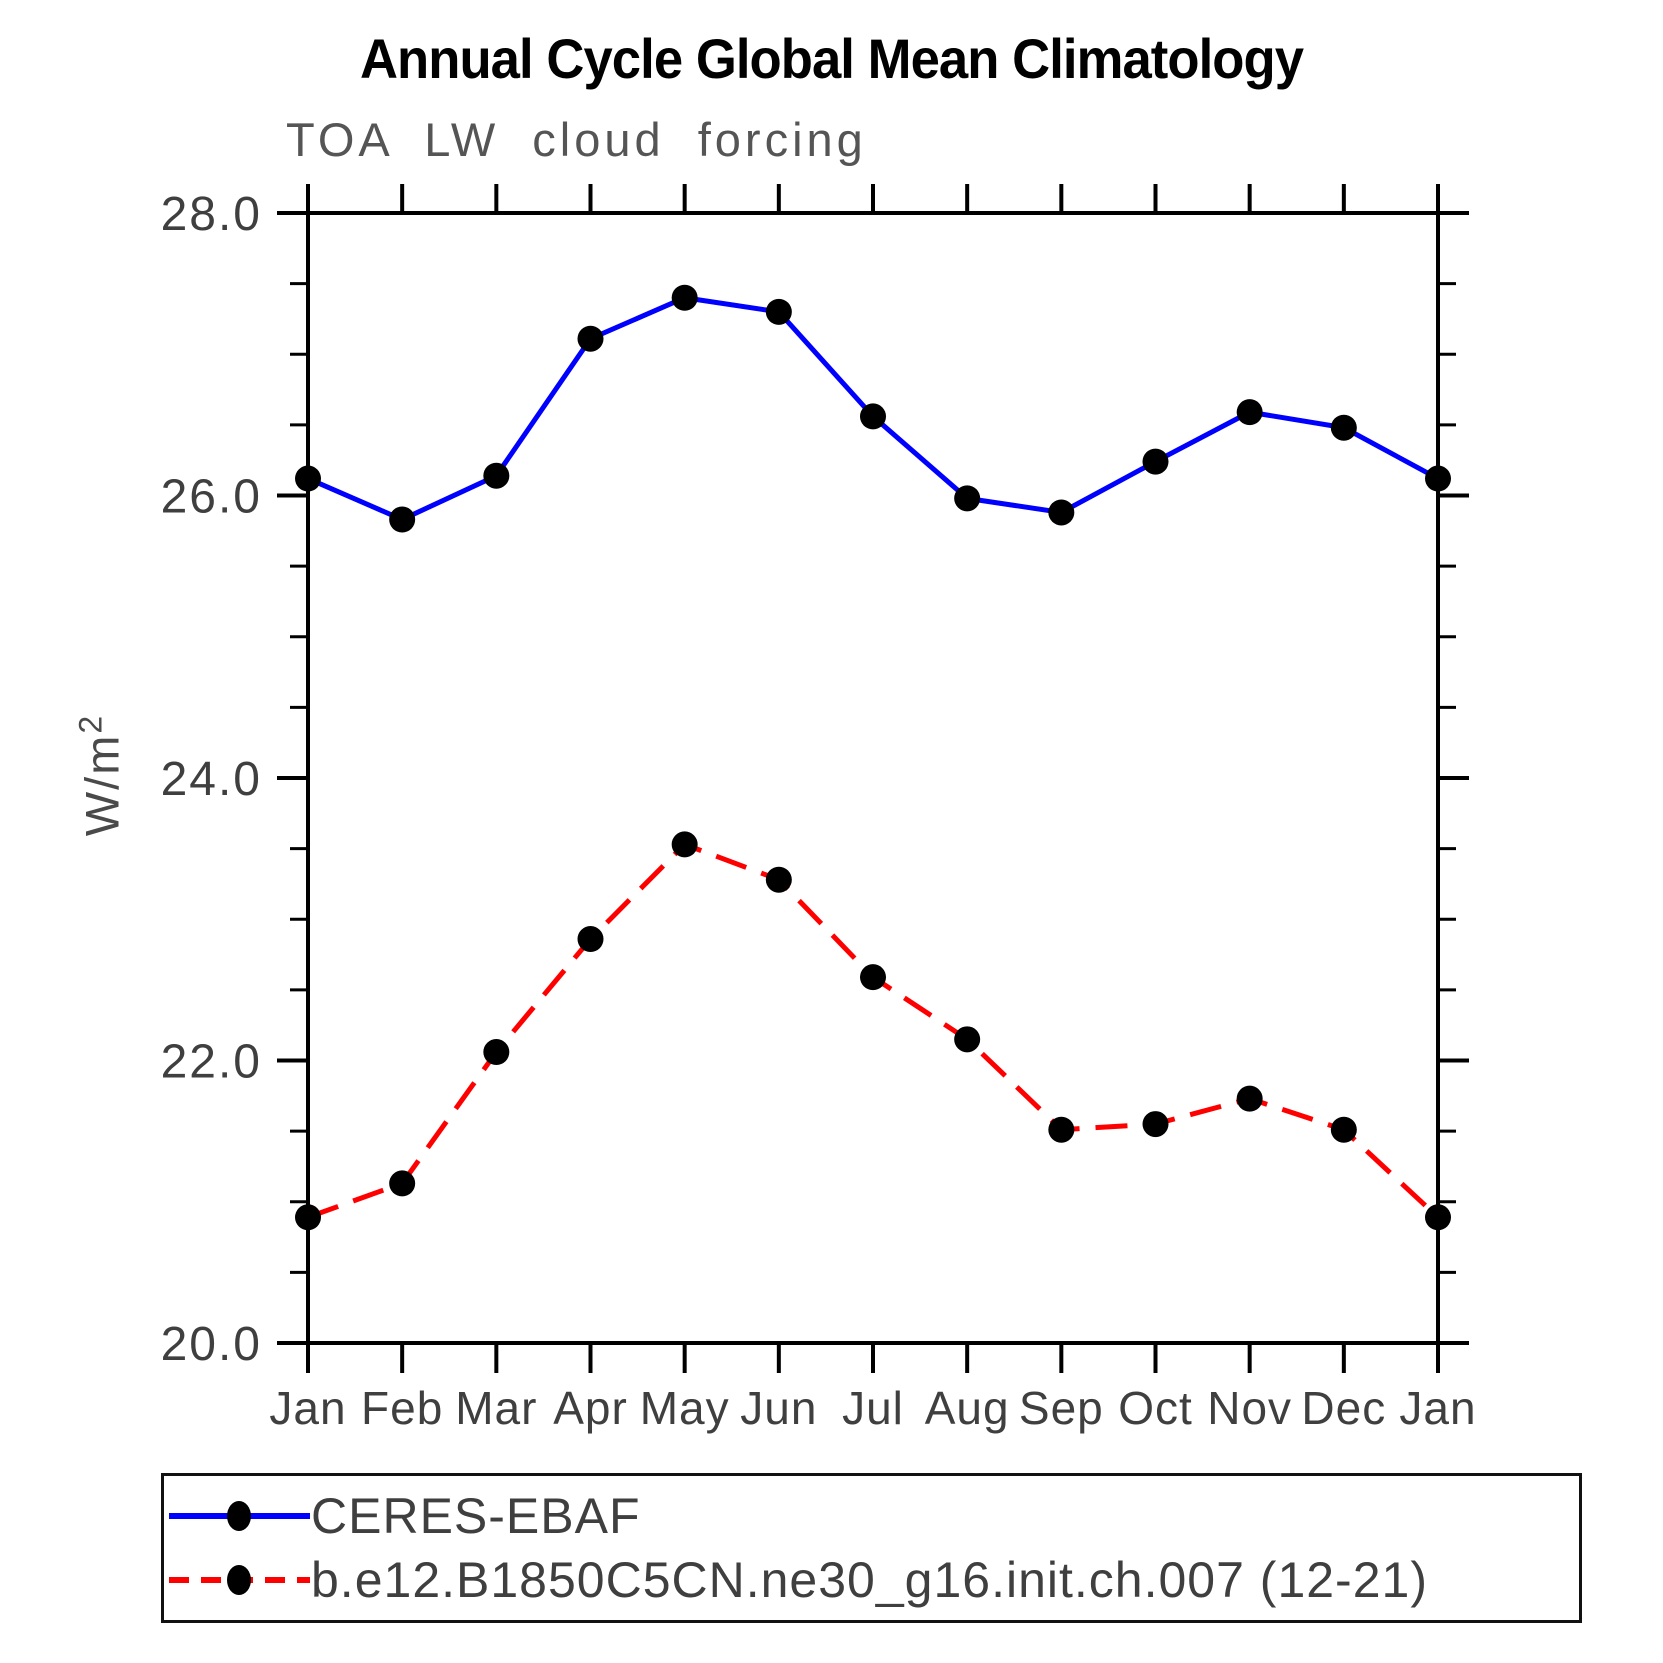  I want to click on x-tick-label: Apr, so click(590, 1408).